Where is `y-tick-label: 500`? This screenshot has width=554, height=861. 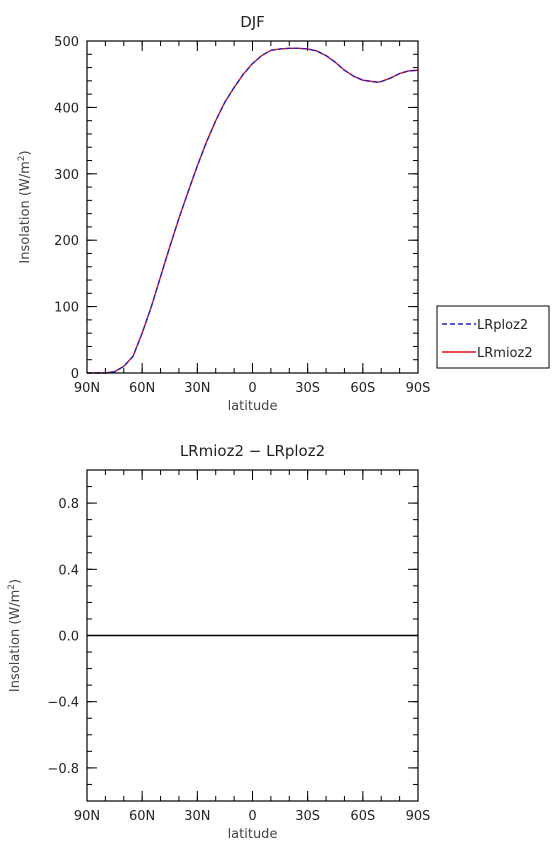
y-tick-label: 500 is located at coordinates (66, 42).